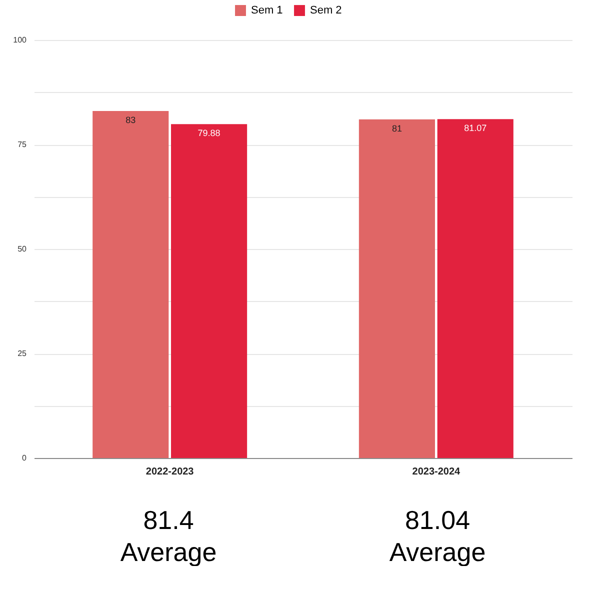 This screenshot has height=596, width=591. What do you see at coordinates (23, 353) in the screenshot?
I see `y-tick-label: 25` at bounding box center [23, 353].